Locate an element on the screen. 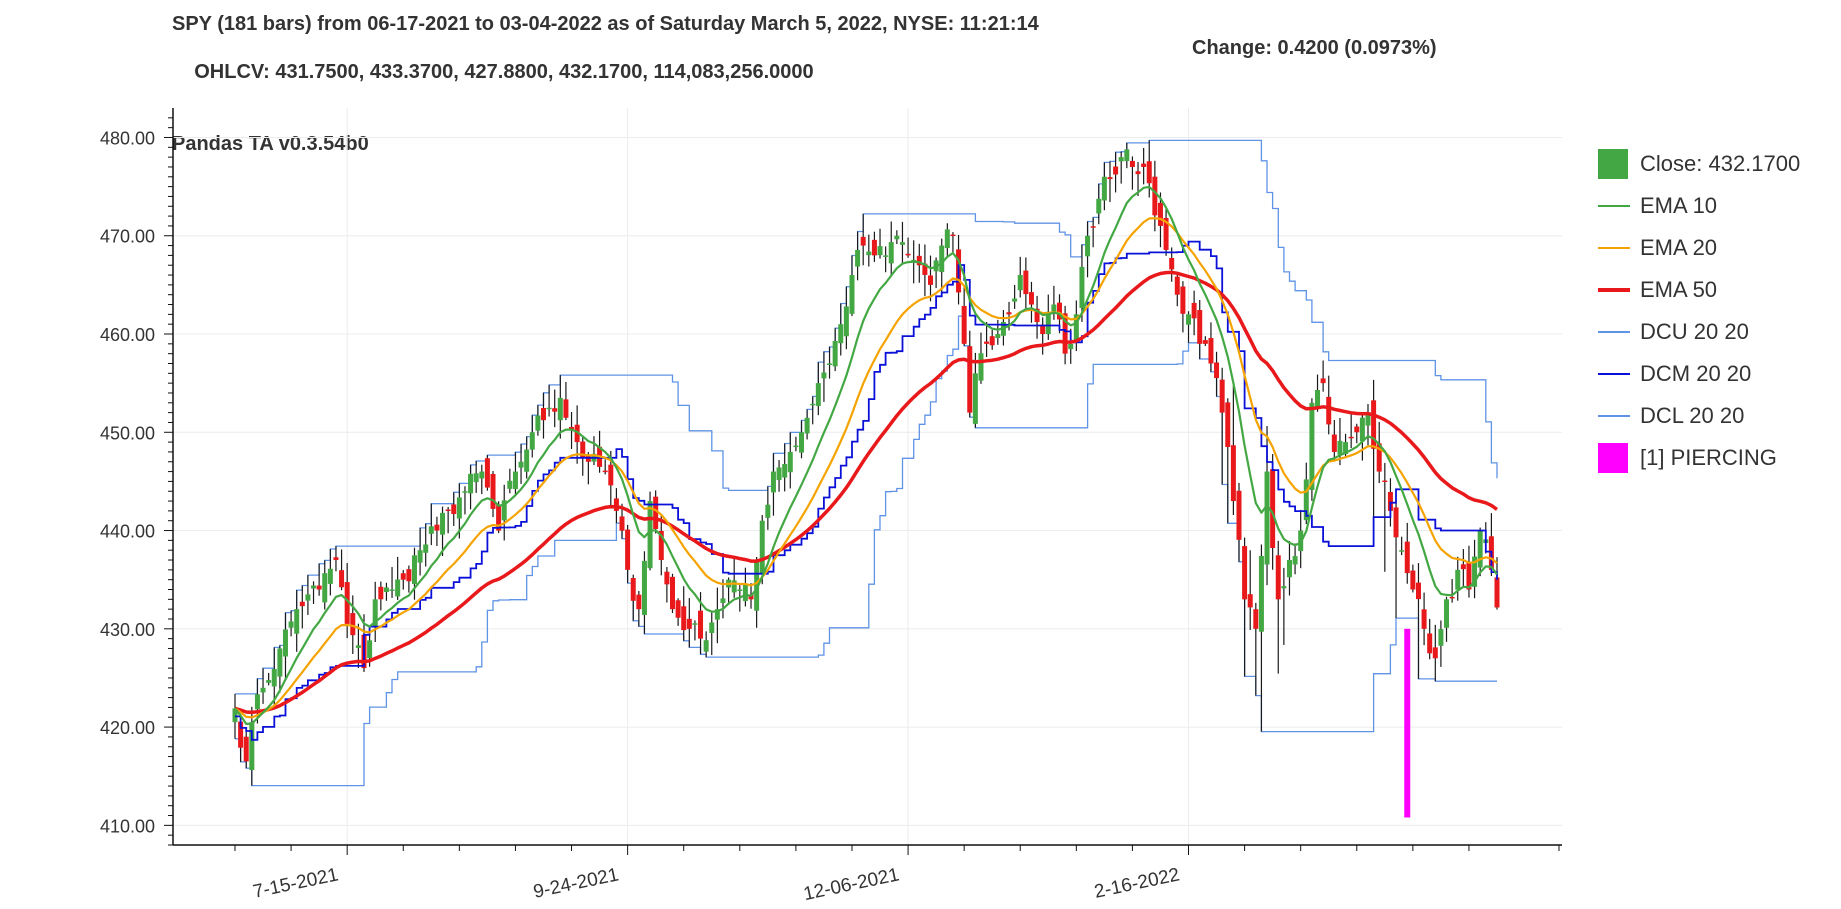  chart-subtitle: Pandas TA v0.3.54b0 is located at coordinates (270, 144).